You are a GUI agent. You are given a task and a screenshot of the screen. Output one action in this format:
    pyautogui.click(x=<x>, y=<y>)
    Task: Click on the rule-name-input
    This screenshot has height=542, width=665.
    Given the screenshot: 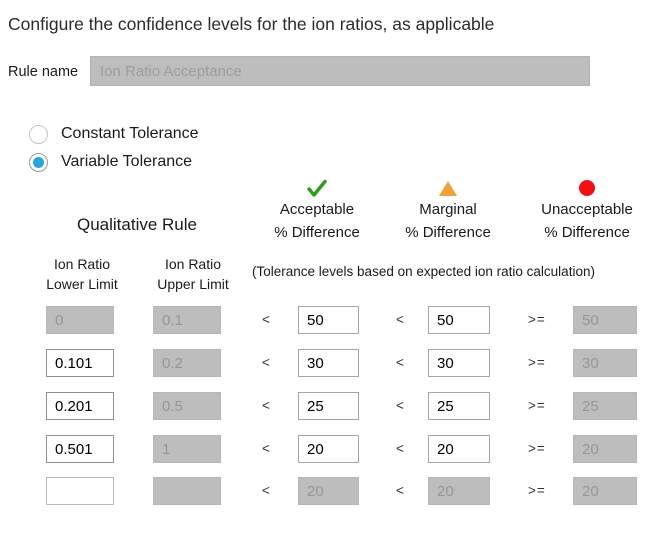 What is the action you would take?
    pyautogui.click(x=340, y=71)
    